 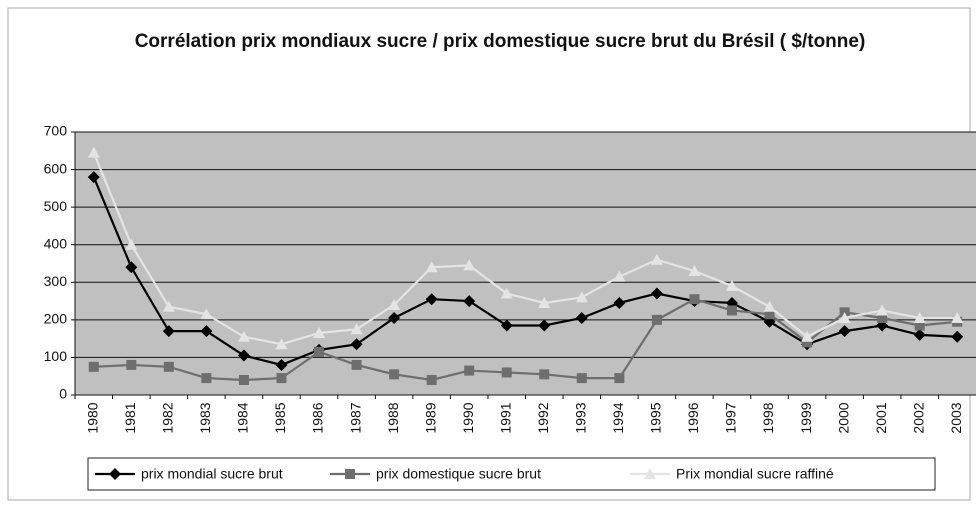 What do you see at coordinates (693, 417) in the screenshot?
I see `x-tick-label: 1996` at bounding box center [693, 417].